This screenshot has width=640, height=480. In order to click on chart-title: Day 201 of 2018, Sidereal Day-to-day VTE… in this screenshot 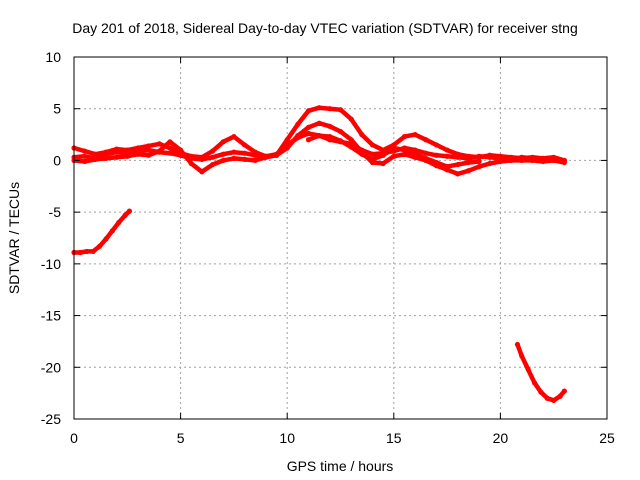, I will do `click(325, 28)`.